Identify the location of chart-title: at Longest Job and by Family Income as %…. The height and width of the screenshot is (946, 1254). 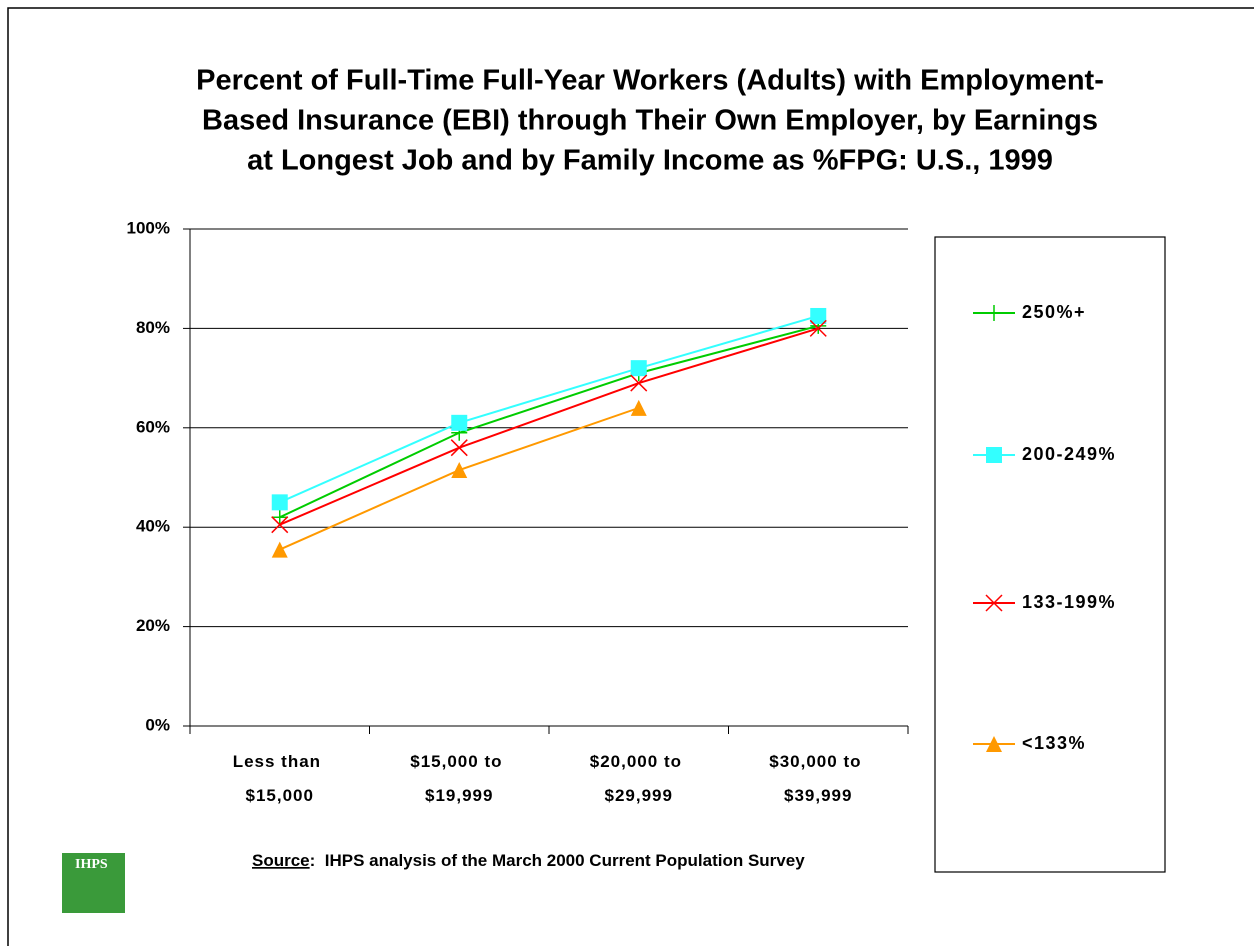
(650, 161).